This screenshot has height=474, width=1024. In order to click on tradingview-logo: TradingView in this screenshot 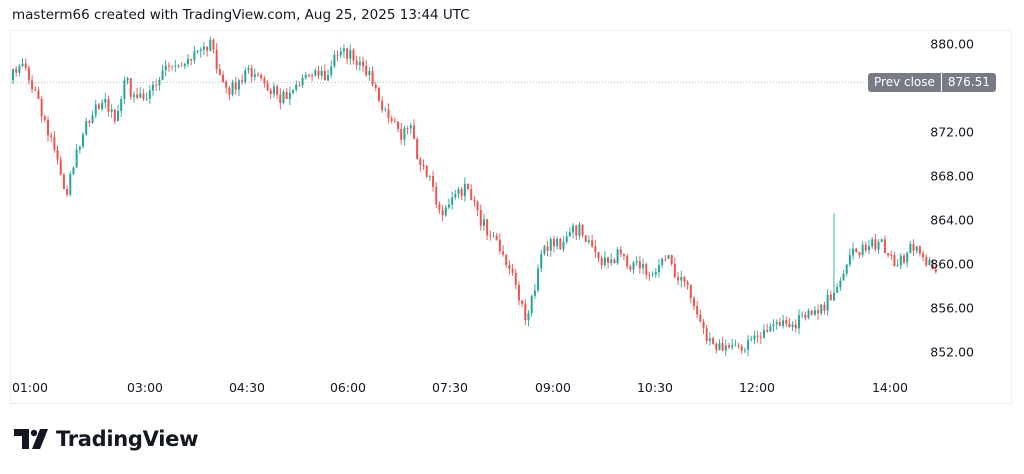, I will do `click(106, 439)`.